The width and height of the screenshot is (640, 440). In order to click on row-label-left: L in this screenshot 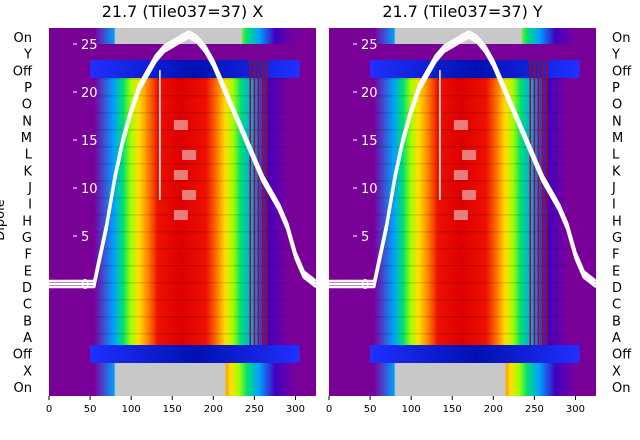, I will do `click(29, 155)`.